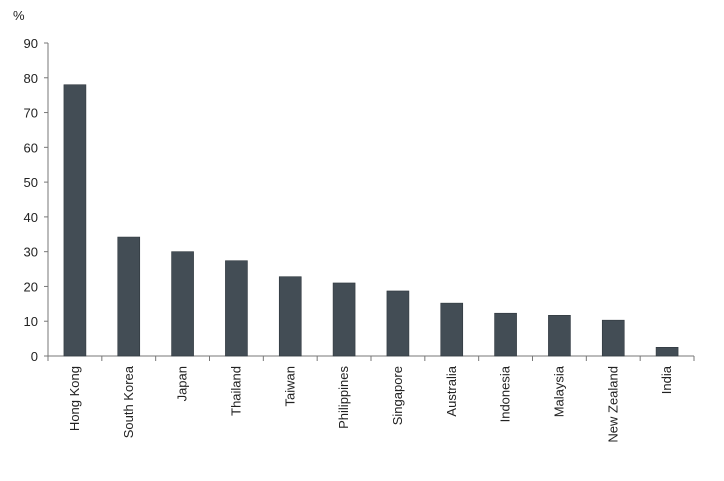  I want to click on bar-thailand, so click(236, 308).